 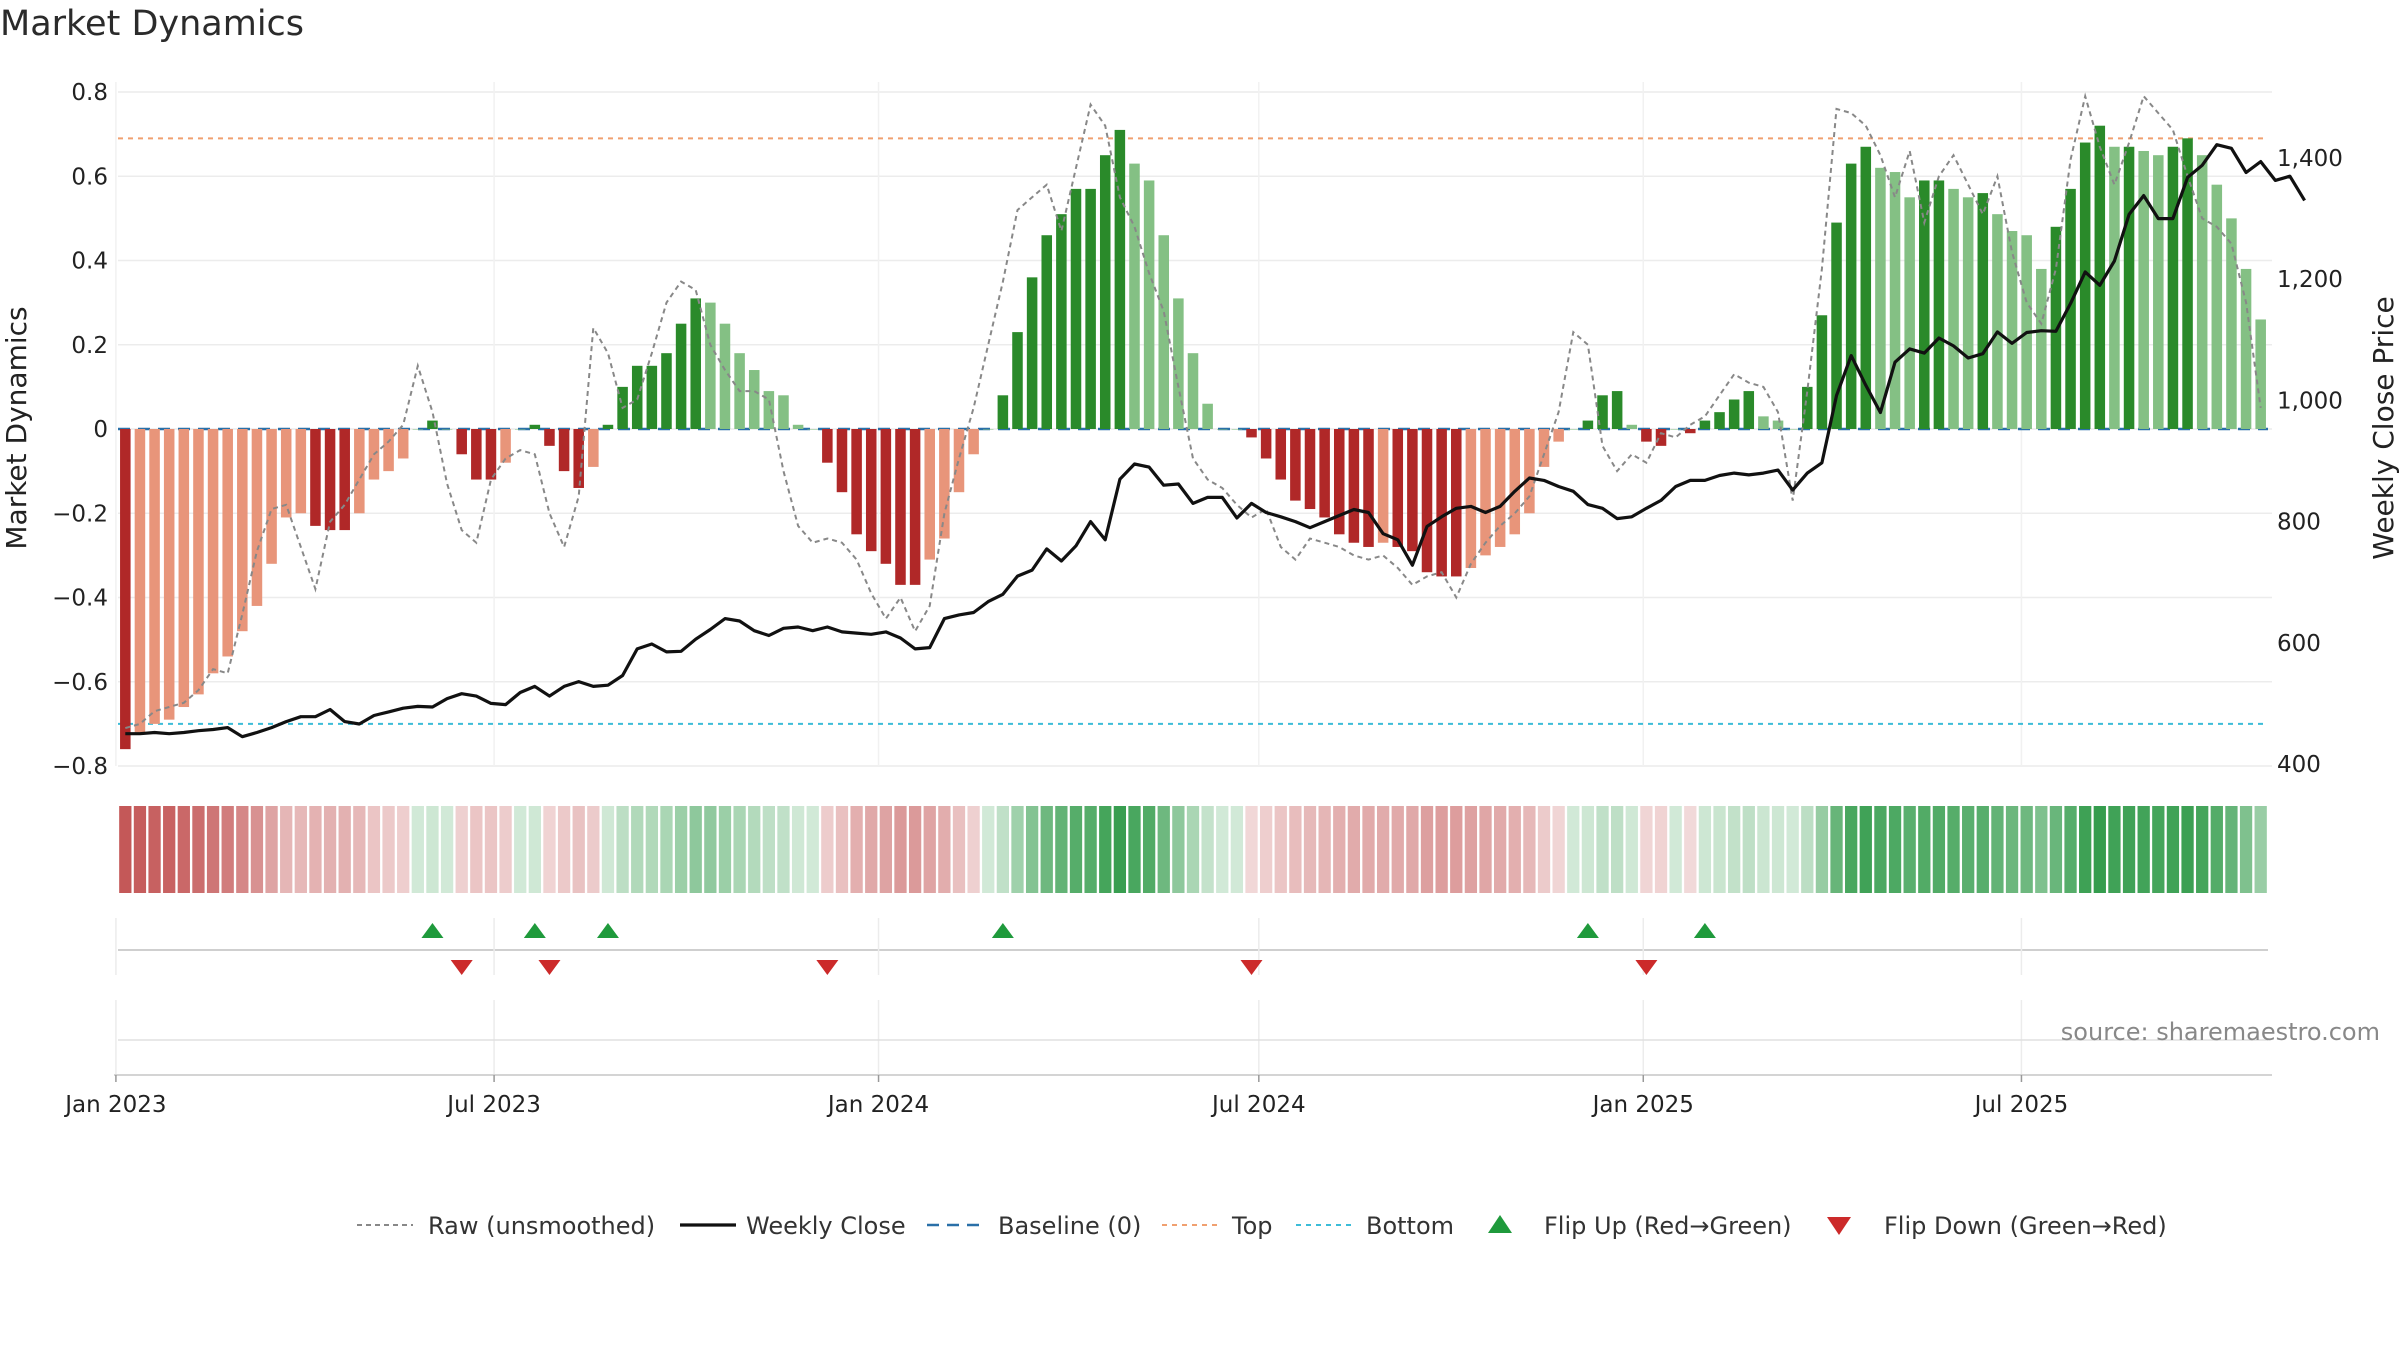 What do you see at coordinates (826, 1226) in the screenshot?
I see `legend-label: Weekly Close` at bounding box center [826, 1226].